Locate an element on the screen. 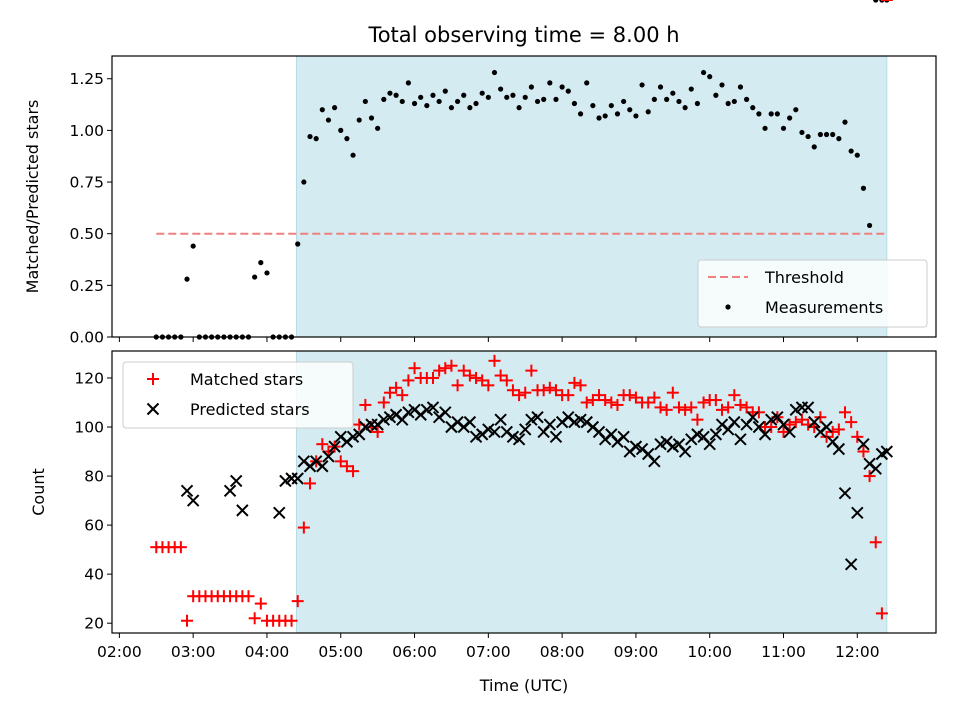  time-x-tick-label: 06:00 is located at coordinates (414, 652).